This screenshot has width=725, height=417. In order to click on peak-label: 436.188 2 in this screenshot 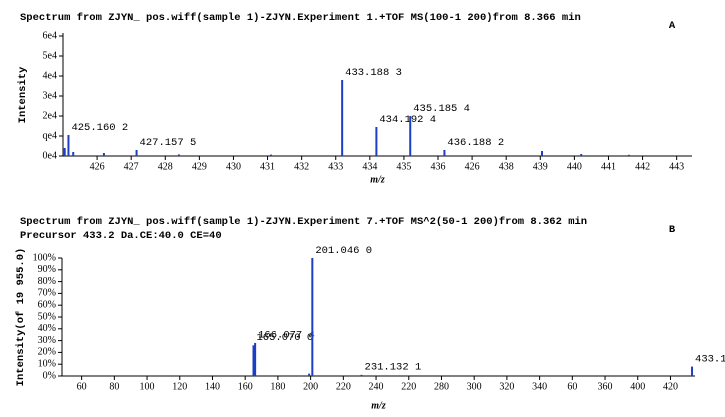, I will do `click(475, 143)`.